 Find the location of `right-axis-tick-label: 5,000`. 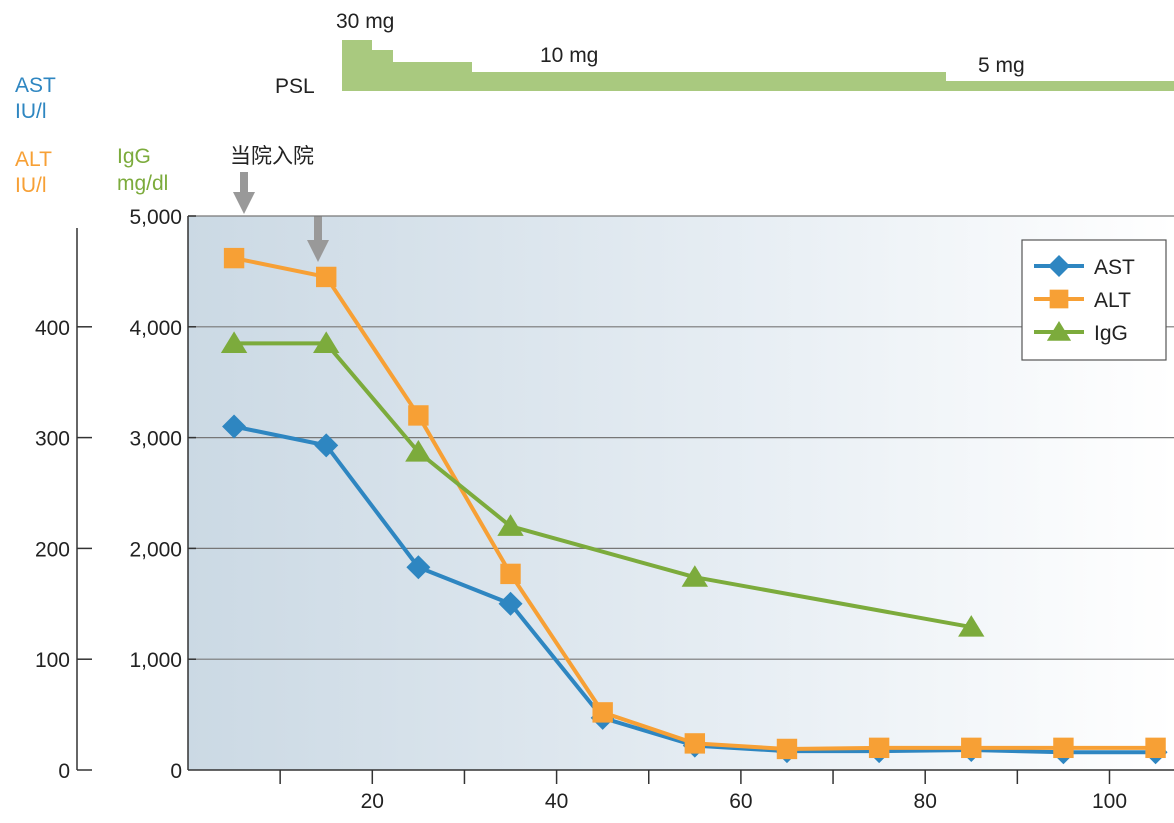

right-axis-tick-label: 5,000 is located at coordinates (155, 217).